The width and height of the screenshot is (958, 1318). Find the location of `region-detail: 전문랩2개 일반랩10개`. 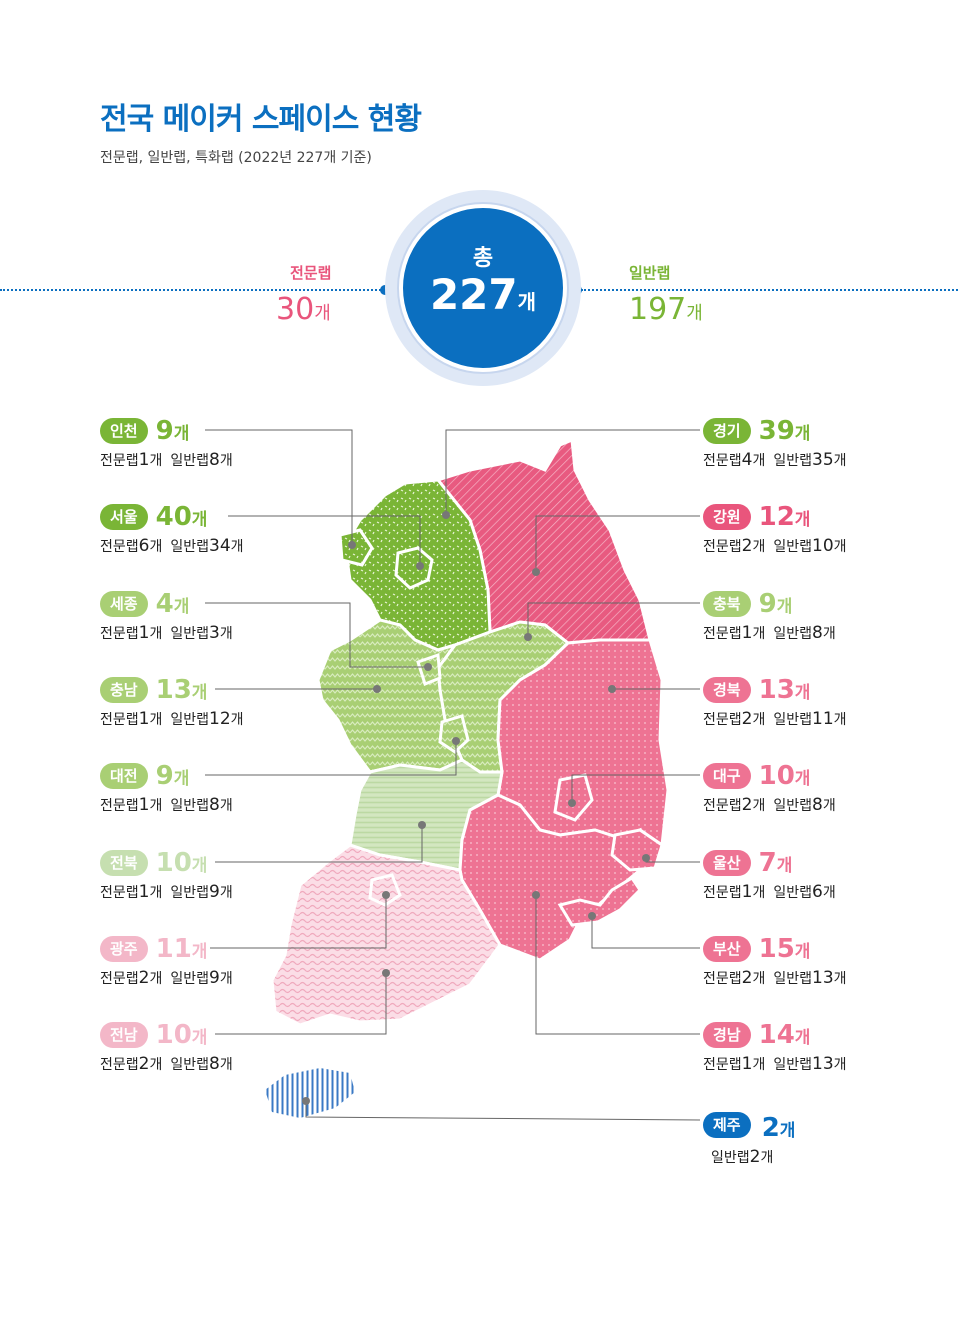

region-detail: 전문랩2개 일반랩10개 is located at coordinates (775, 546).